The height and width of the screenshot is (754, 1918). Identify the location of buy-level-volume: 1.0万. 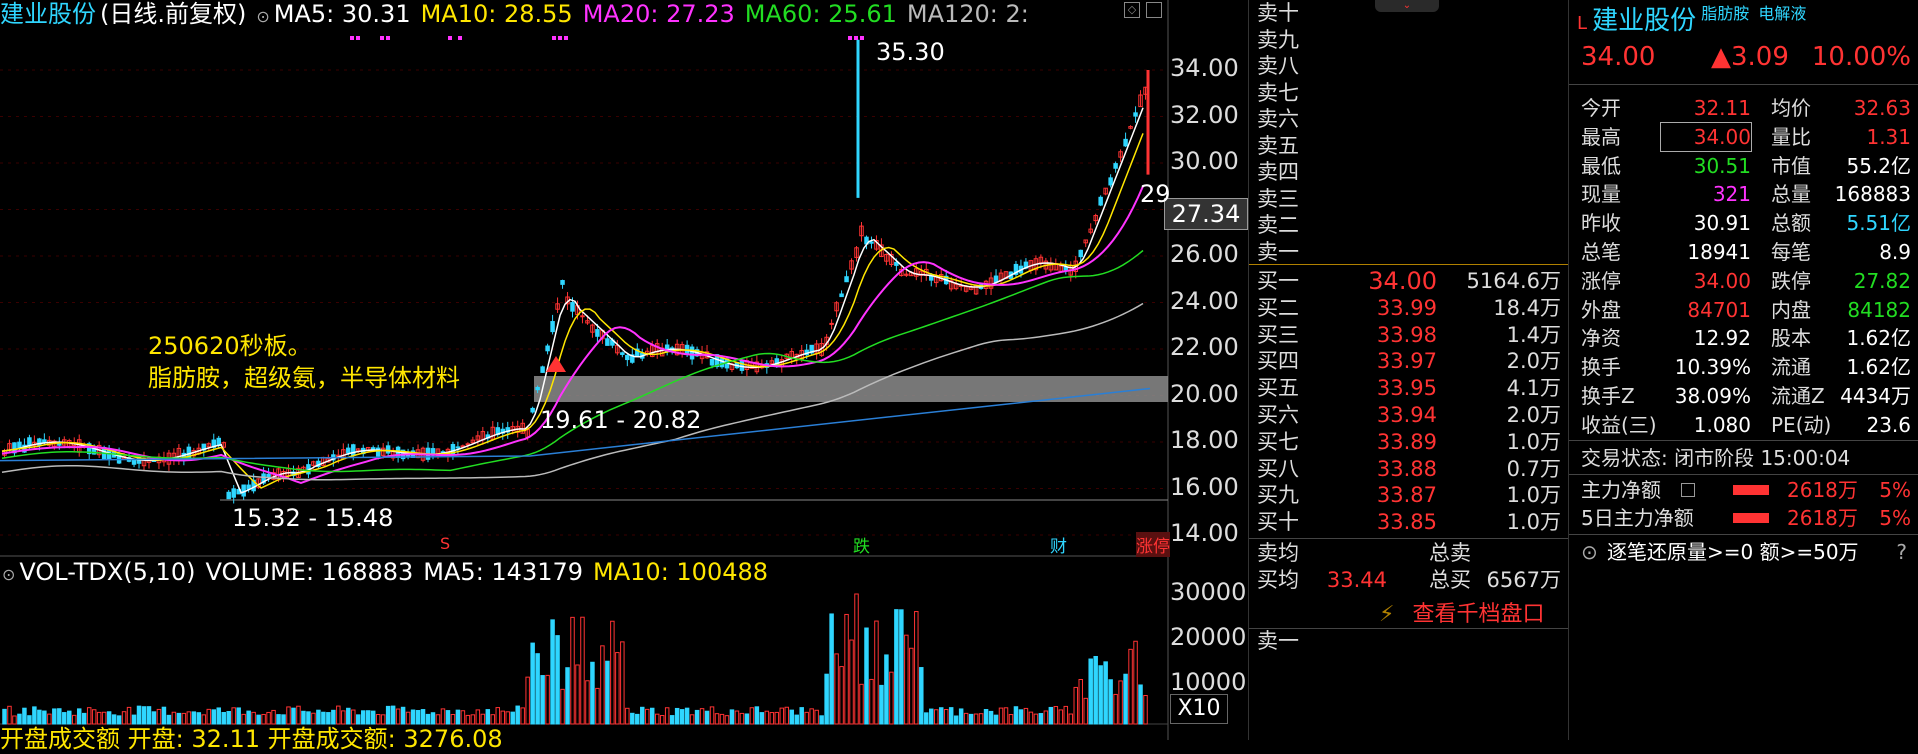
(1533, 495).